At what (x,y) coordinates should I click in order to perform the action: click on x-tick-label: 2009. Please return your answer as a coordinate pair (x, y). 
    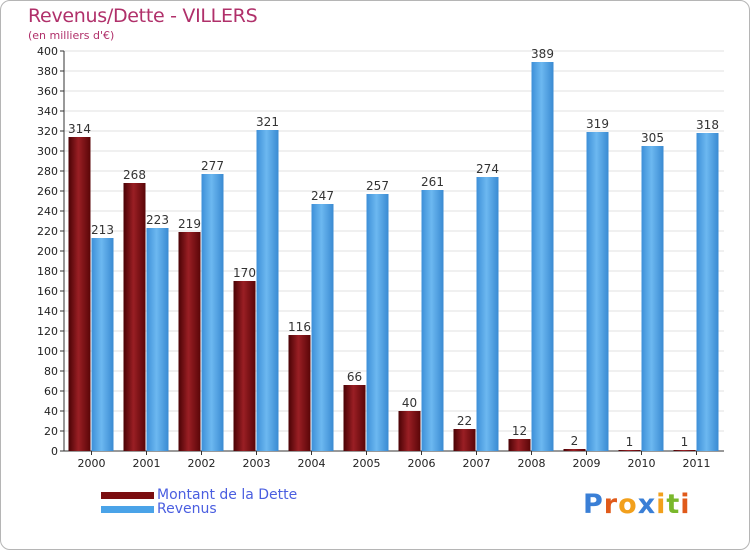
    Looking at the image, I should click on (587, 463).